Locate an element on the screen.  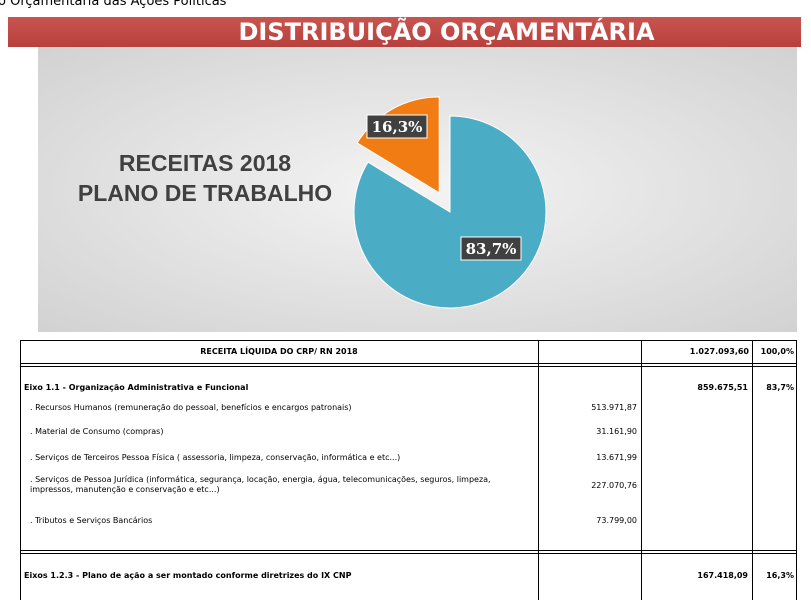
slice-label: 83,7% is located at coordinates (491, 249).